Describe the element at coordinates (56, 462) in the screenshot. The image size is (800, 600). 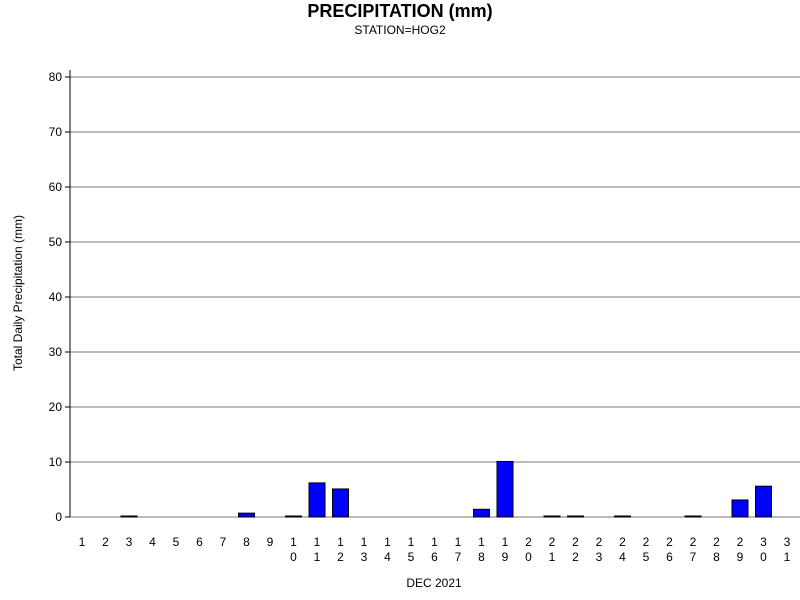
I see `y-tick-label: 10` at that location.